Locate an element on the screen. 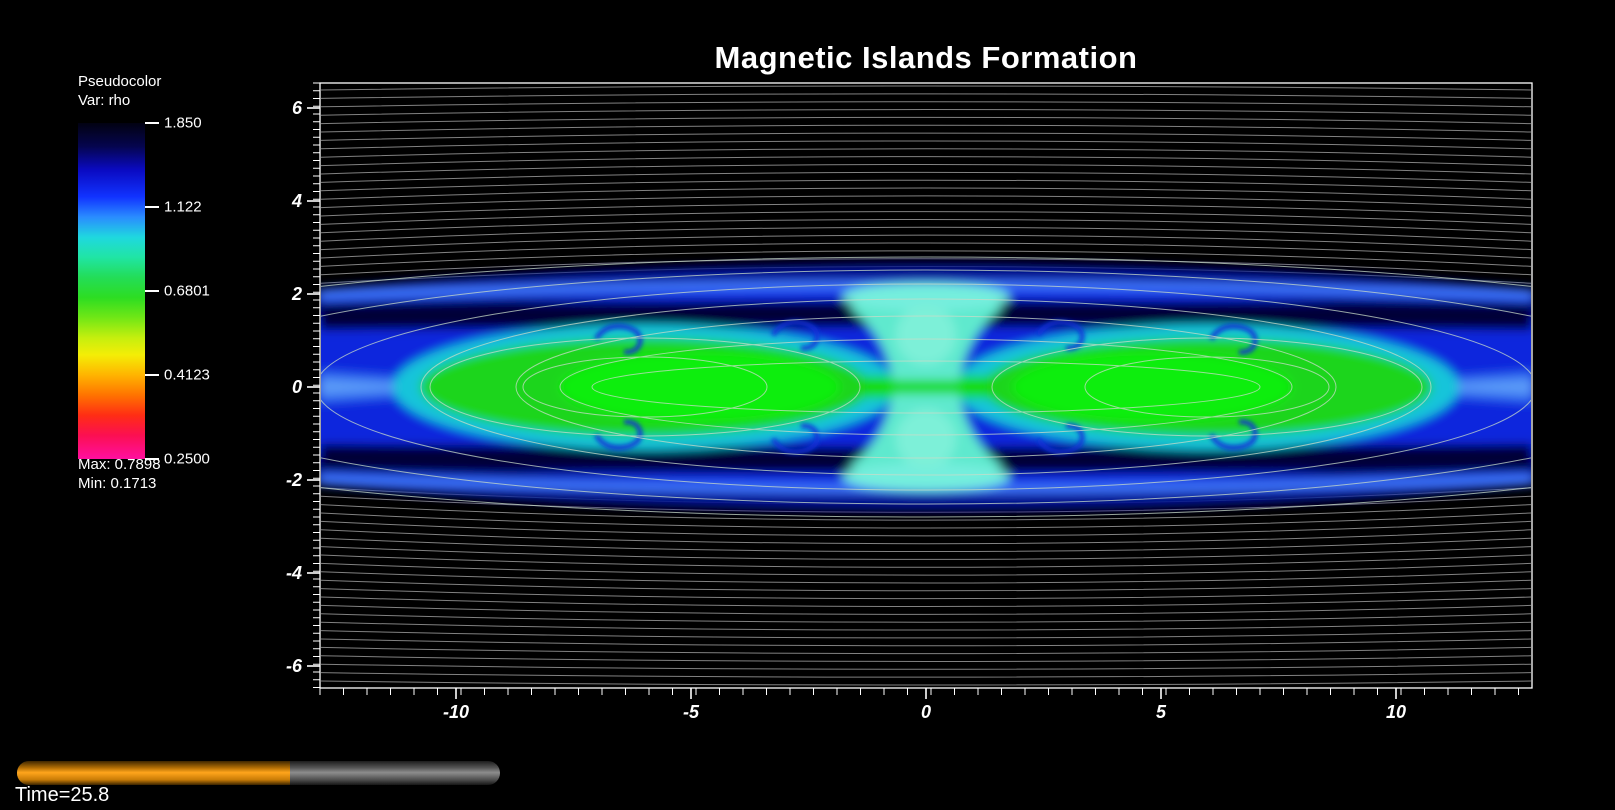  outflow-bottom-core is located at coordinates (926, 439).